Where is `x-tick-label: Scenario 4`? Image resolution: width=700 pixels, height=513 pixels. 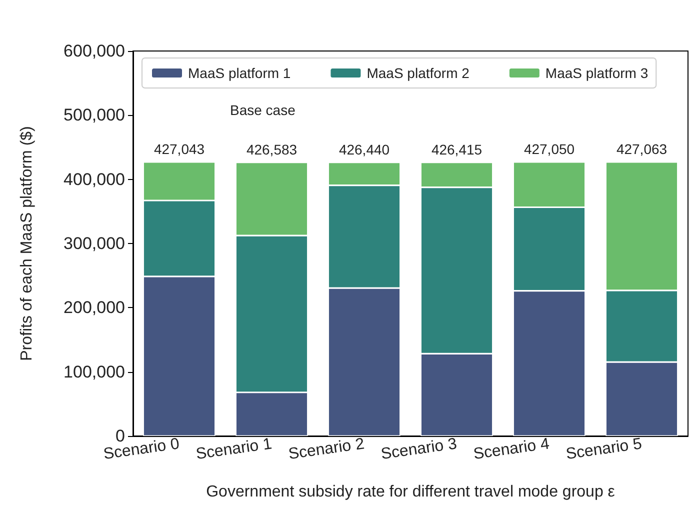 x-tick-label: Scenario 4 is located at coordinates (511, 450).